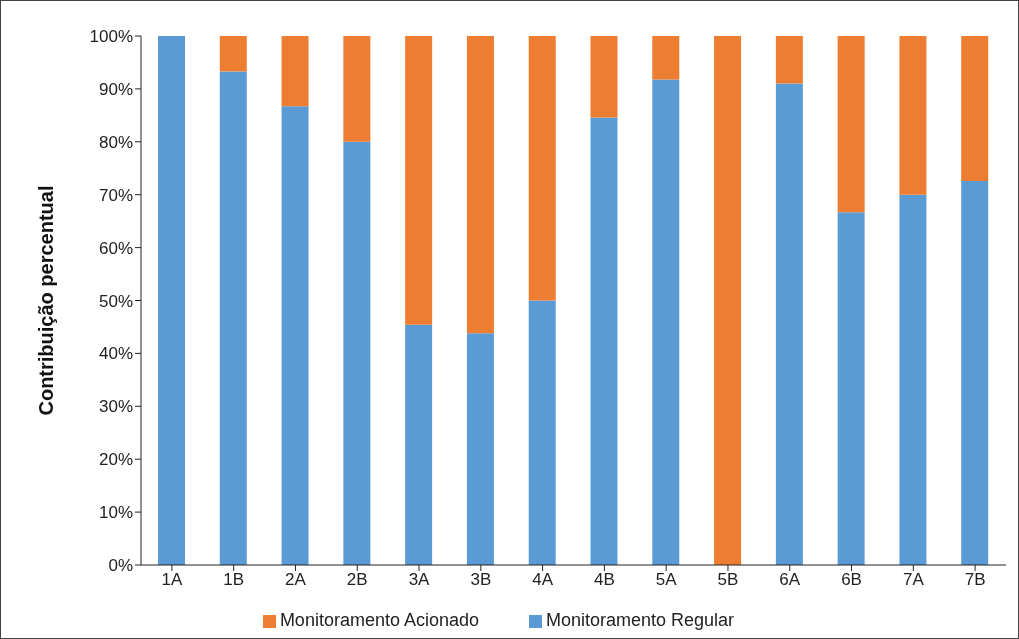  What do you see at coordinates (115, 407) in the screenshot?
I see `y-tick-label: 30%` at bounding box center [115, 407].